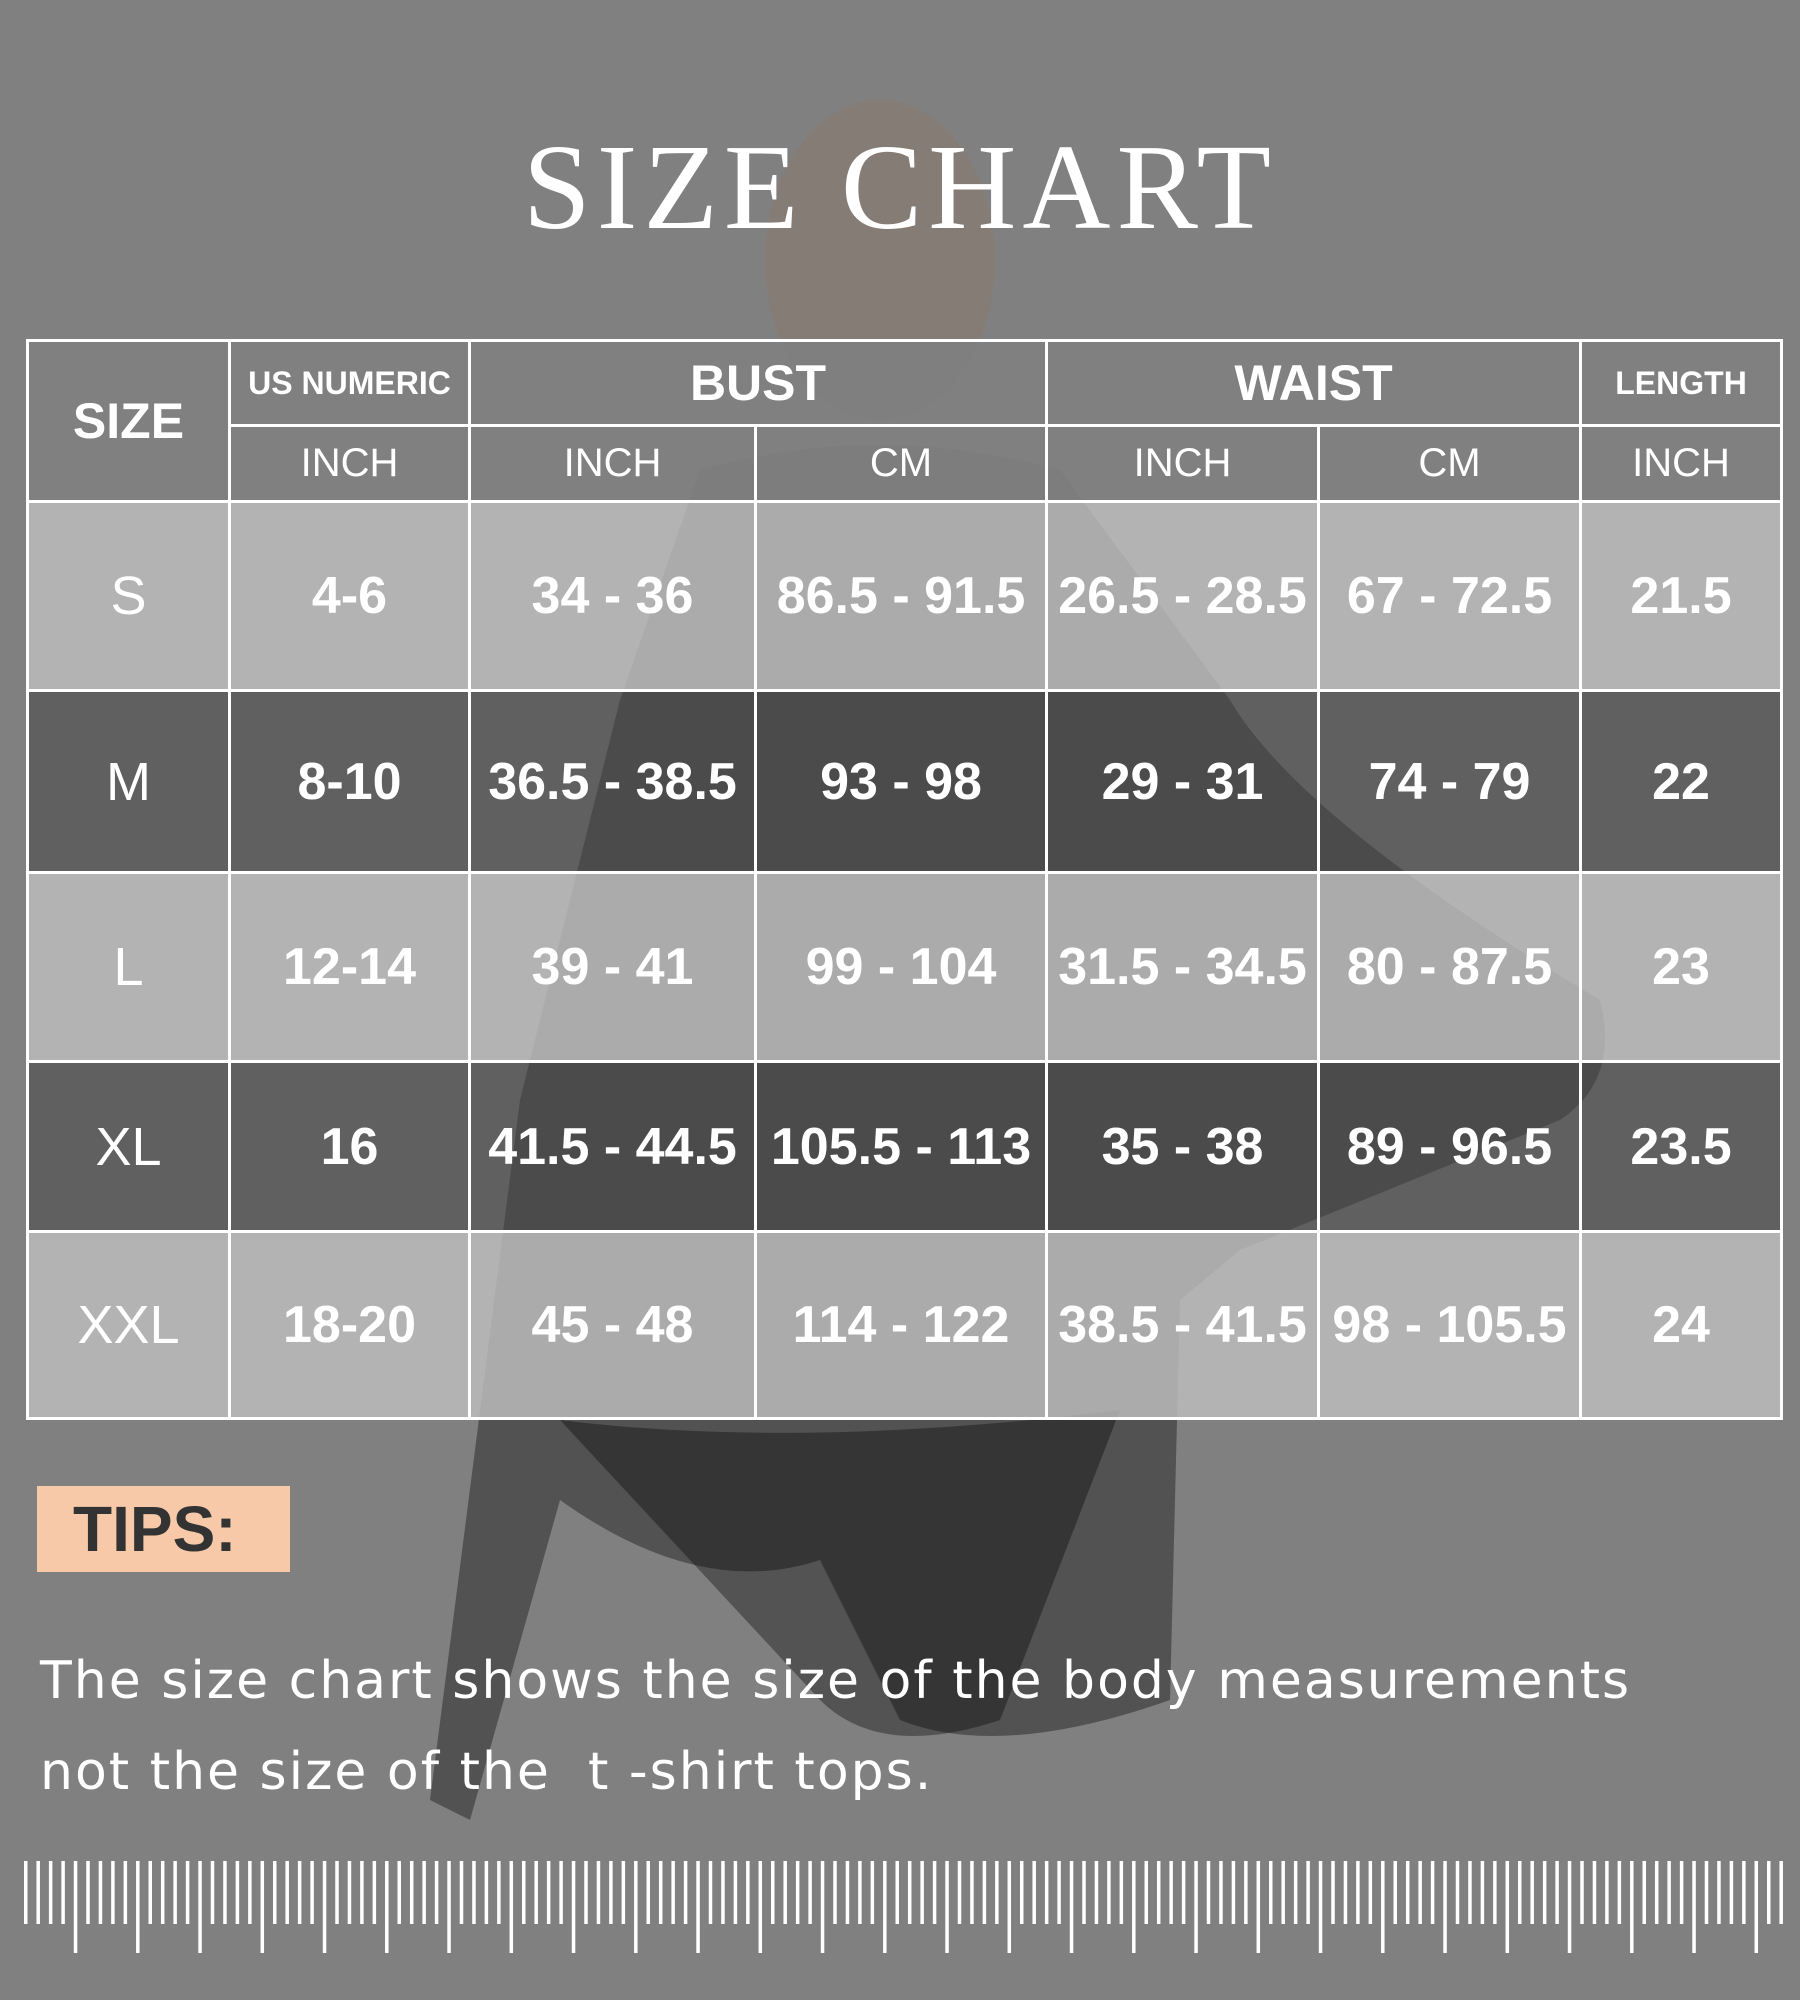 The height and width of the screenshot is (2000, 1800). What do you see at coordinates (349, 1146) in the screenshot?
I see `cell-us: 16` at bounding box center [349, 1146].